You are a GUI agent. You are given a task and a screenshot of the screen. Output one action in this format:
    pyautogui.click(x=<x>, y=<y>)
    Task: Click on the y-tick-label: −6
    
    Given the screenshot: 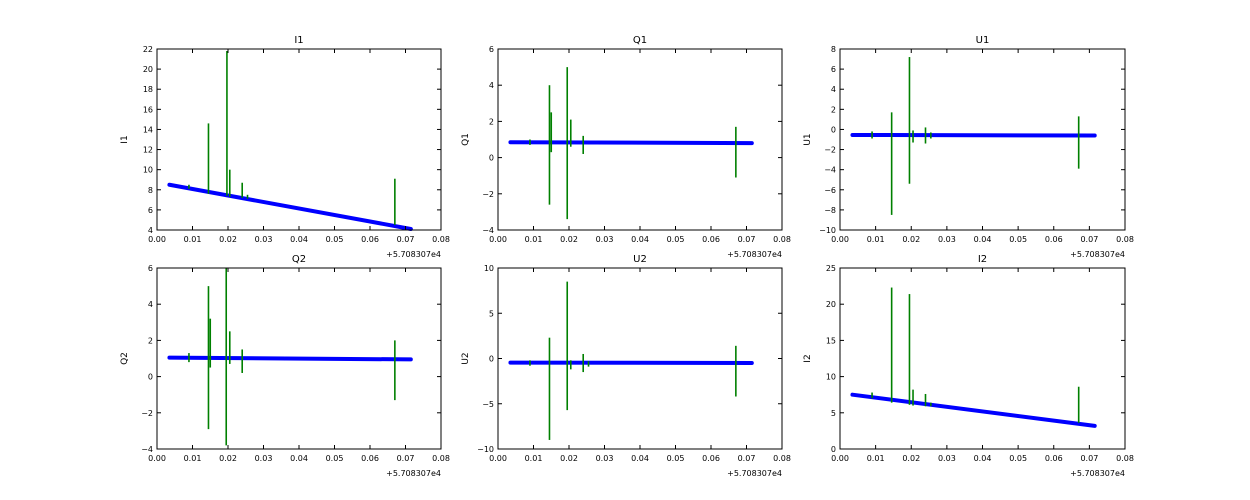 What is the action you would take?
    pyautogui.click(x=830, y=190)
    